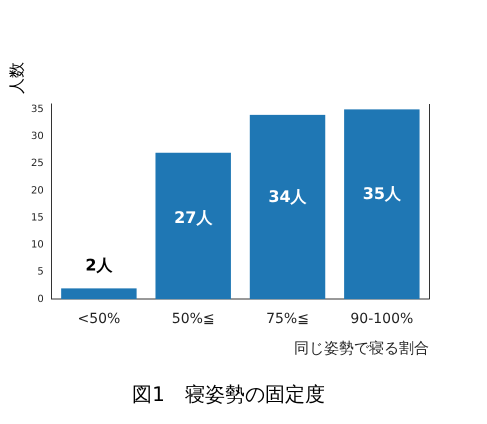  I want to click on y-tick-label: 15, so click(37, 218).